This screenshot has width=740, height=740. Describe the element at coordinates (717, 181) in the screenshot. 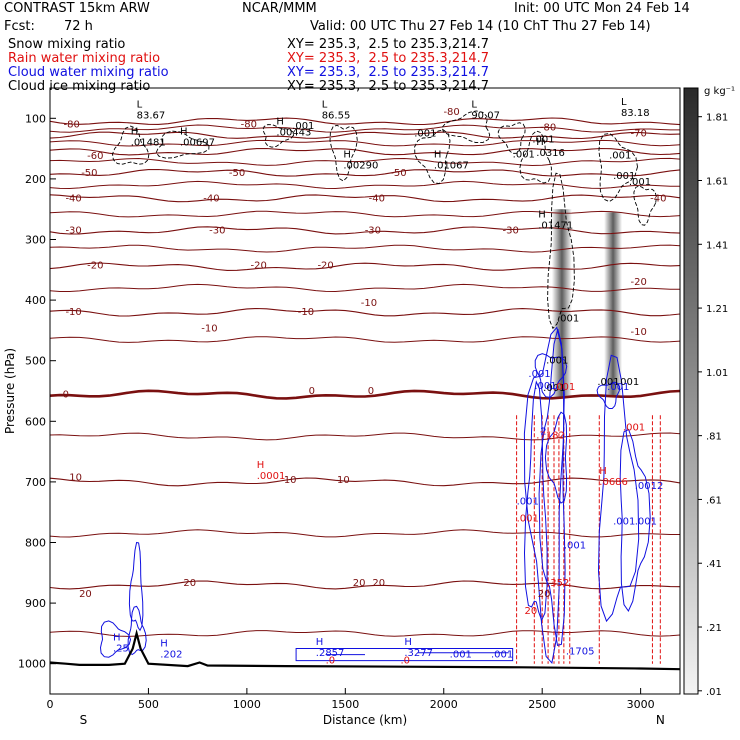

I see `colorbar-tick-label: 1.61` at that location.